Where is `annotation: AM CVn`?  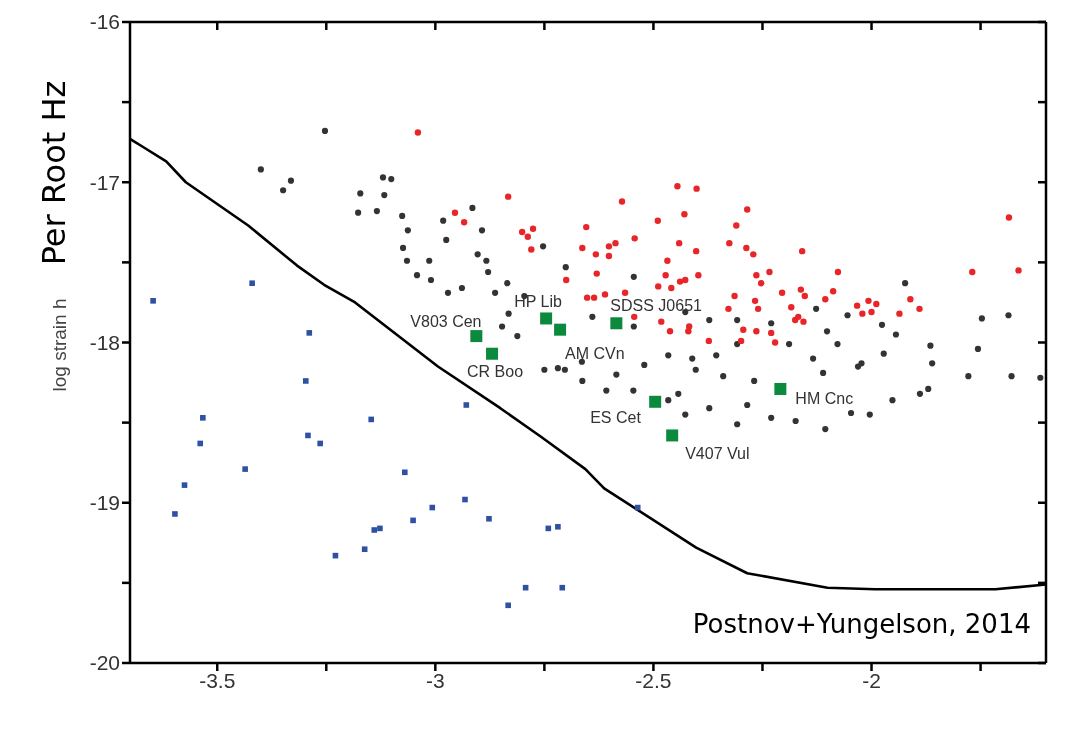 annotation: AM CVn is located at coordinates (595, 354).